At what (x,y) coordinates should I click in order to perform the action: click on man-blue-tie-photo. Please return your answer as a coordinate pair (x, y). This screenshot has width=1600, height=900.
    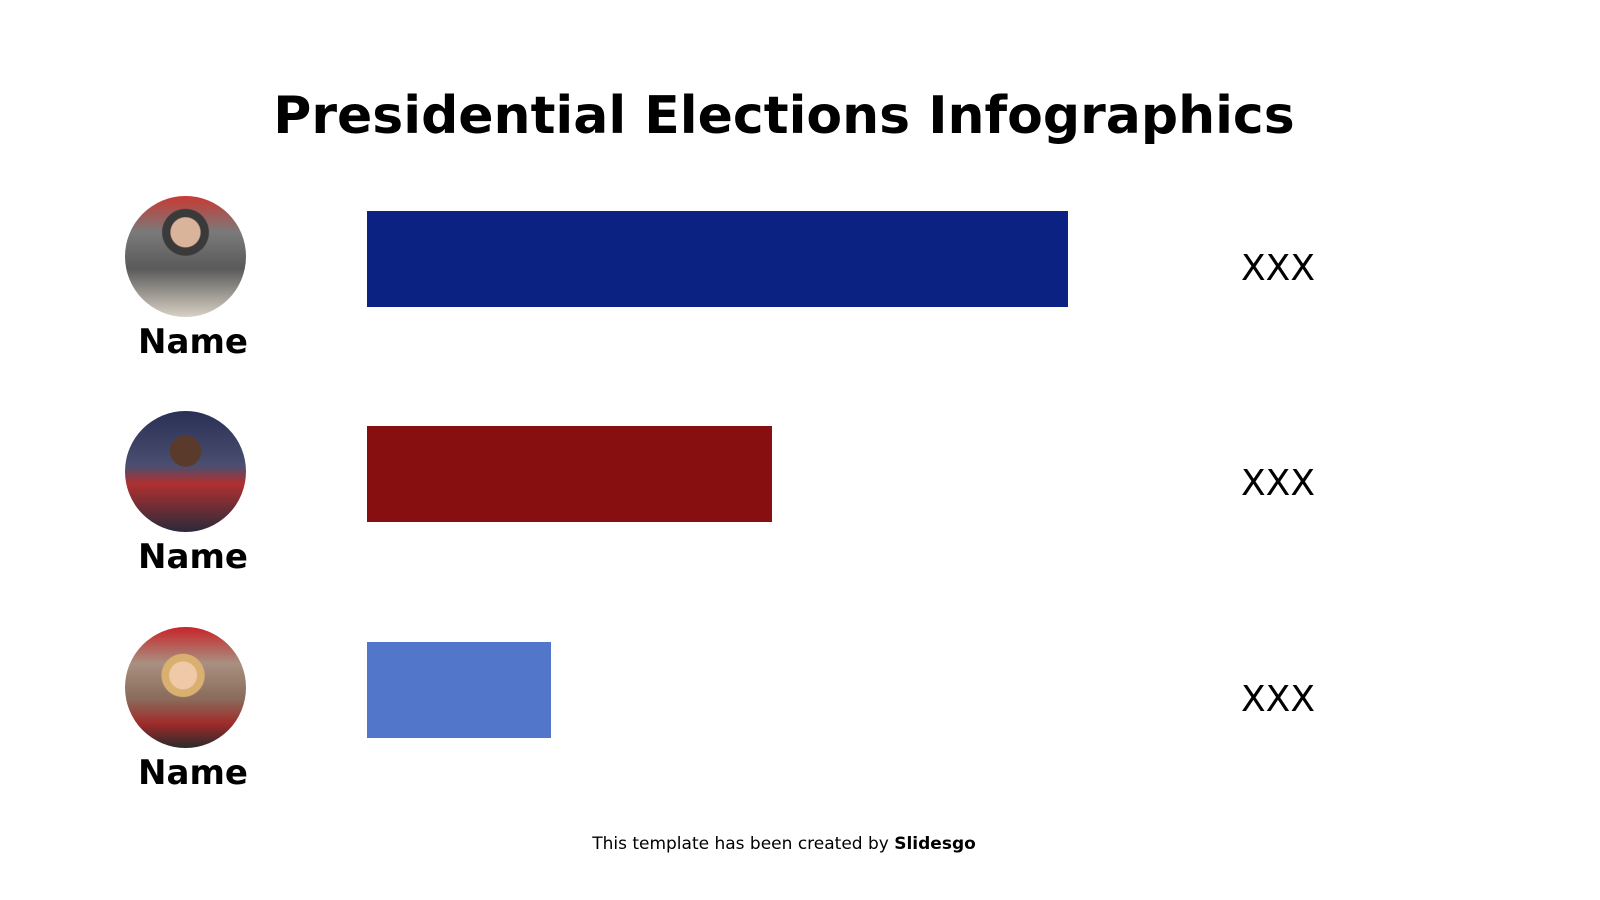
    Looking at the image, I should click on (185, 471).